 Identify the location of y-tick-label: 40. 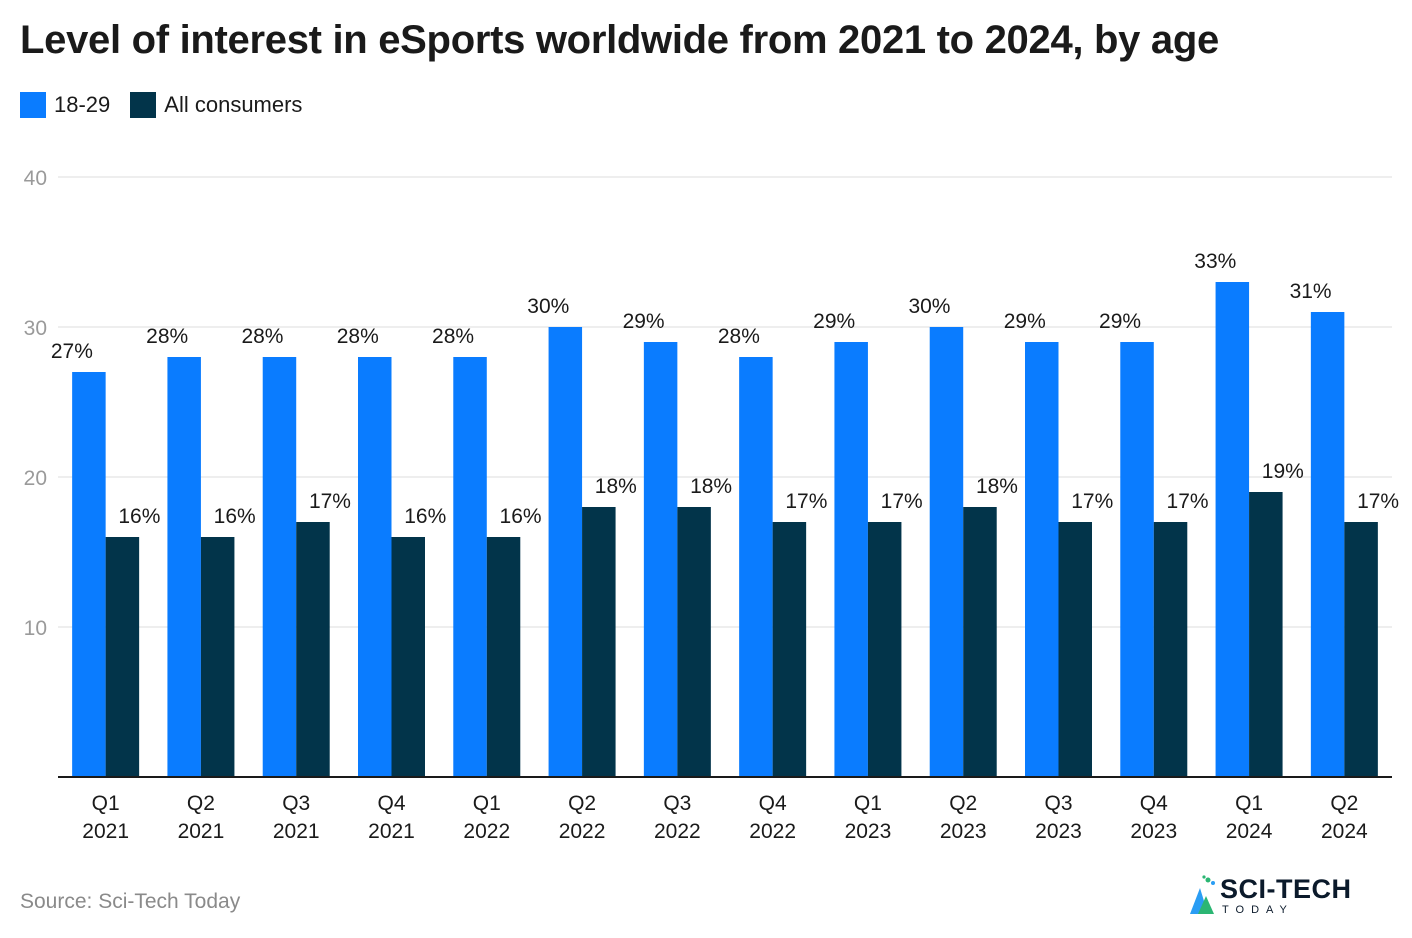
(35, 178).